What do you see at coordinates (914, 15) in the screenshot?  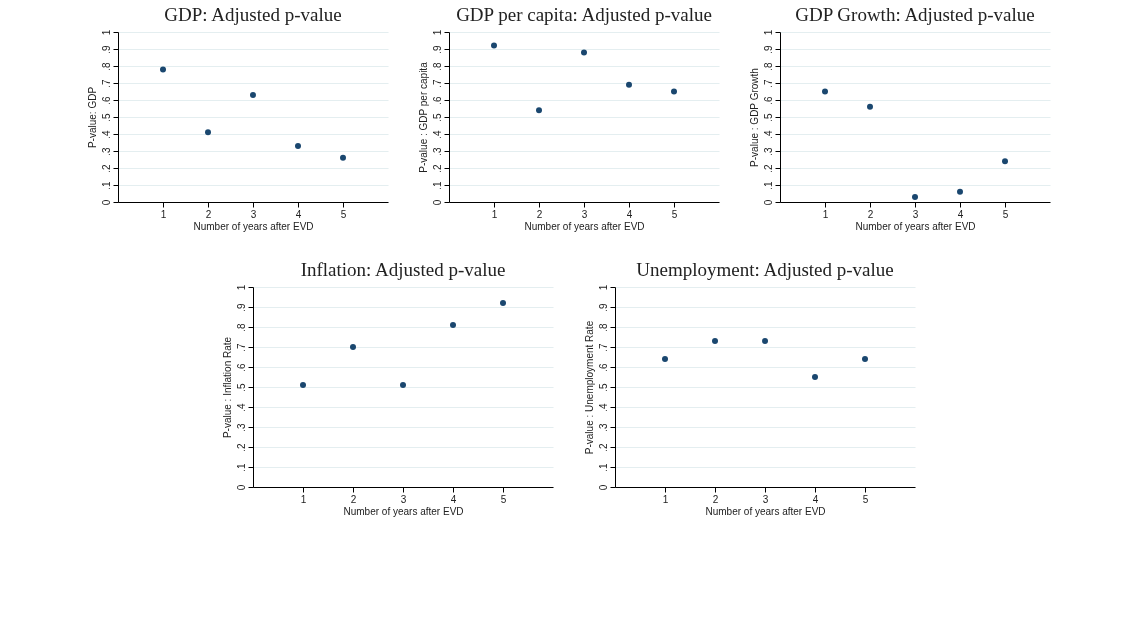 I see `chart-title: GDP Growth: Adjusted p-value` at bounding box center [914, 15].